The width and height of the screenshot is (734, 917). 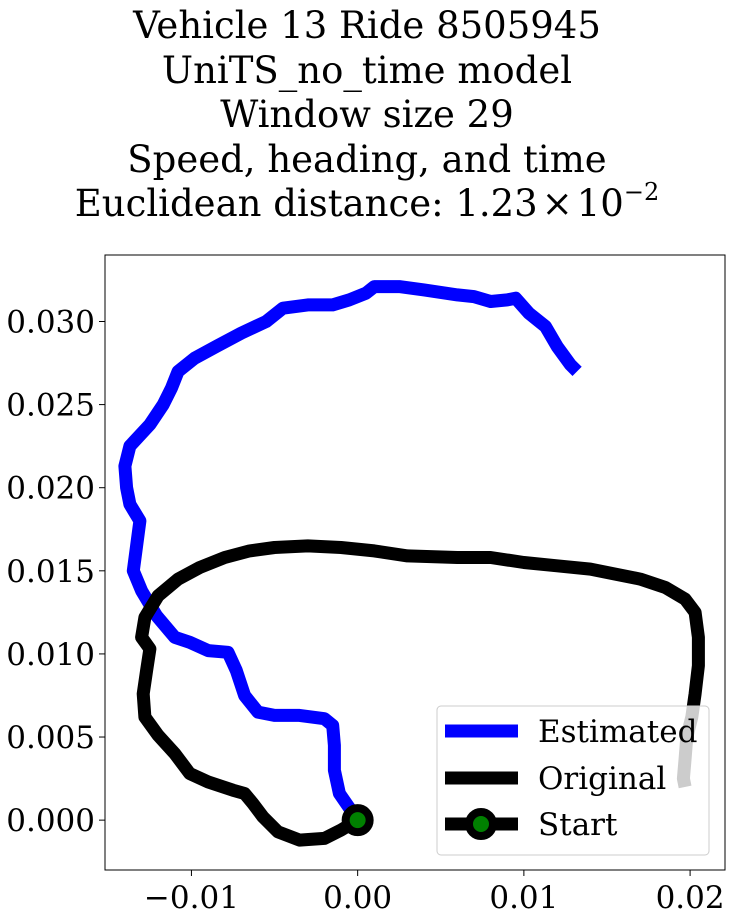 I want to click on title-line-3: Window size 29, so click(x=367, y=114).